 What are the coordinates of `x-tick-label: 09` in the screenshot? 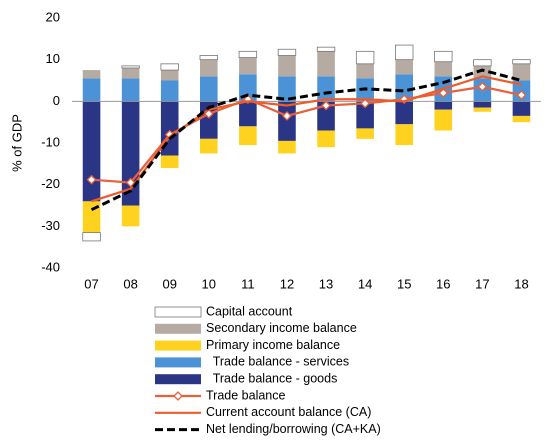 It's located at (169, 283).